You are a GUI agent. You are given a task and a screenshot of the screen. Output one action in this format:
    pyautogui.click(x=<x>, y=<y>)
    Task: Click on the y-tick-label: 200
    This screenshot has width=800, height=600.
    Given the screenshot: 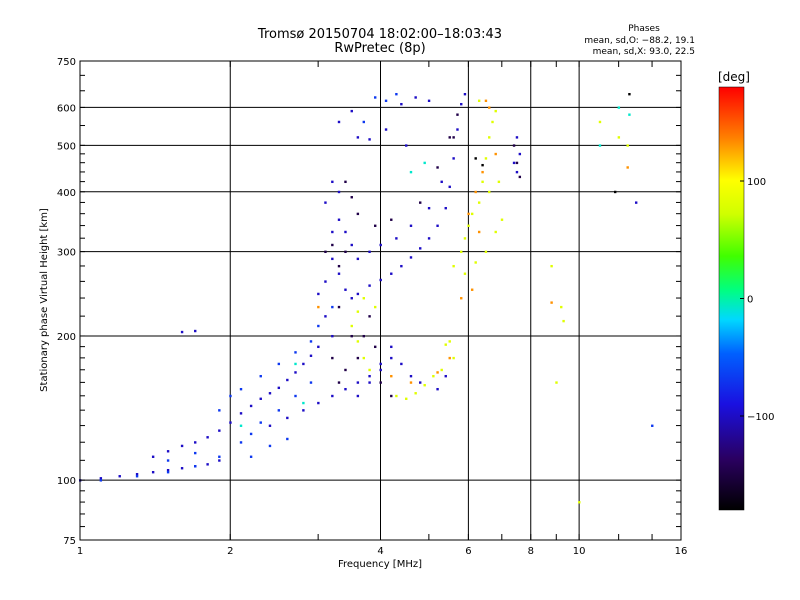 What is the action you would take?
    pyautogui.click(x=66, y=337)
    